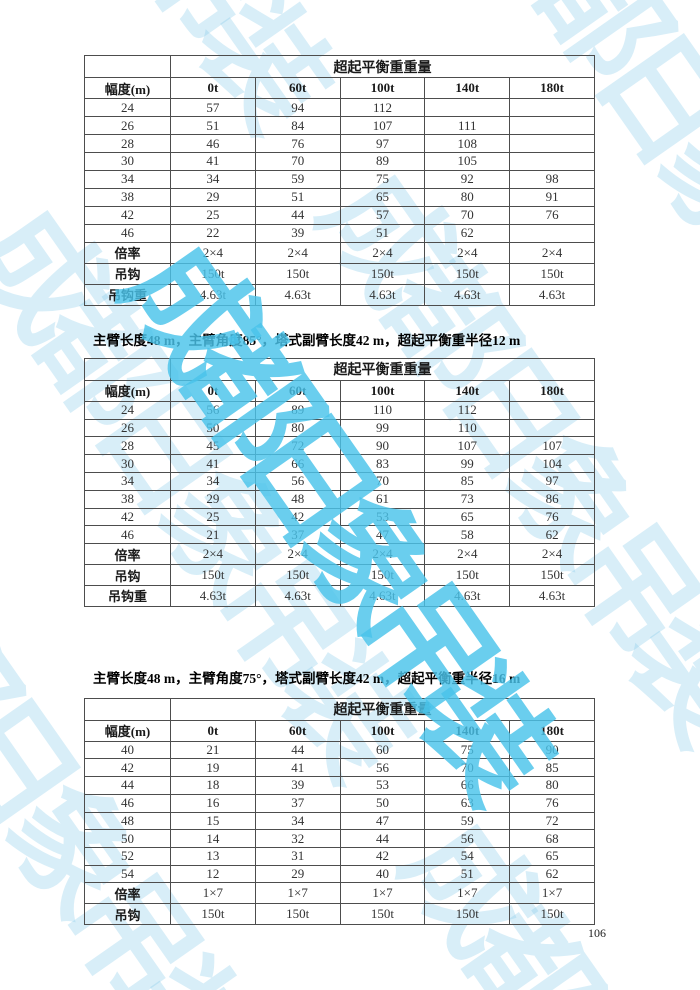 The height and width of the screenshot is (990, 700). What do you see at coordinates (213, 126) in the screenshot?
I see `value-cell: 51` at bounding box center [213, 126].